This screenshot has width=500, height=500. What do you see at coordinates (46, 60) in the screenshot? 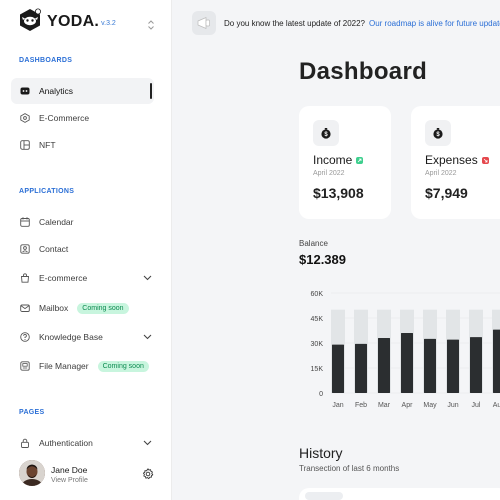
I see `section-dashboards: DASHBOARDS` at bounding box center [46, 60].